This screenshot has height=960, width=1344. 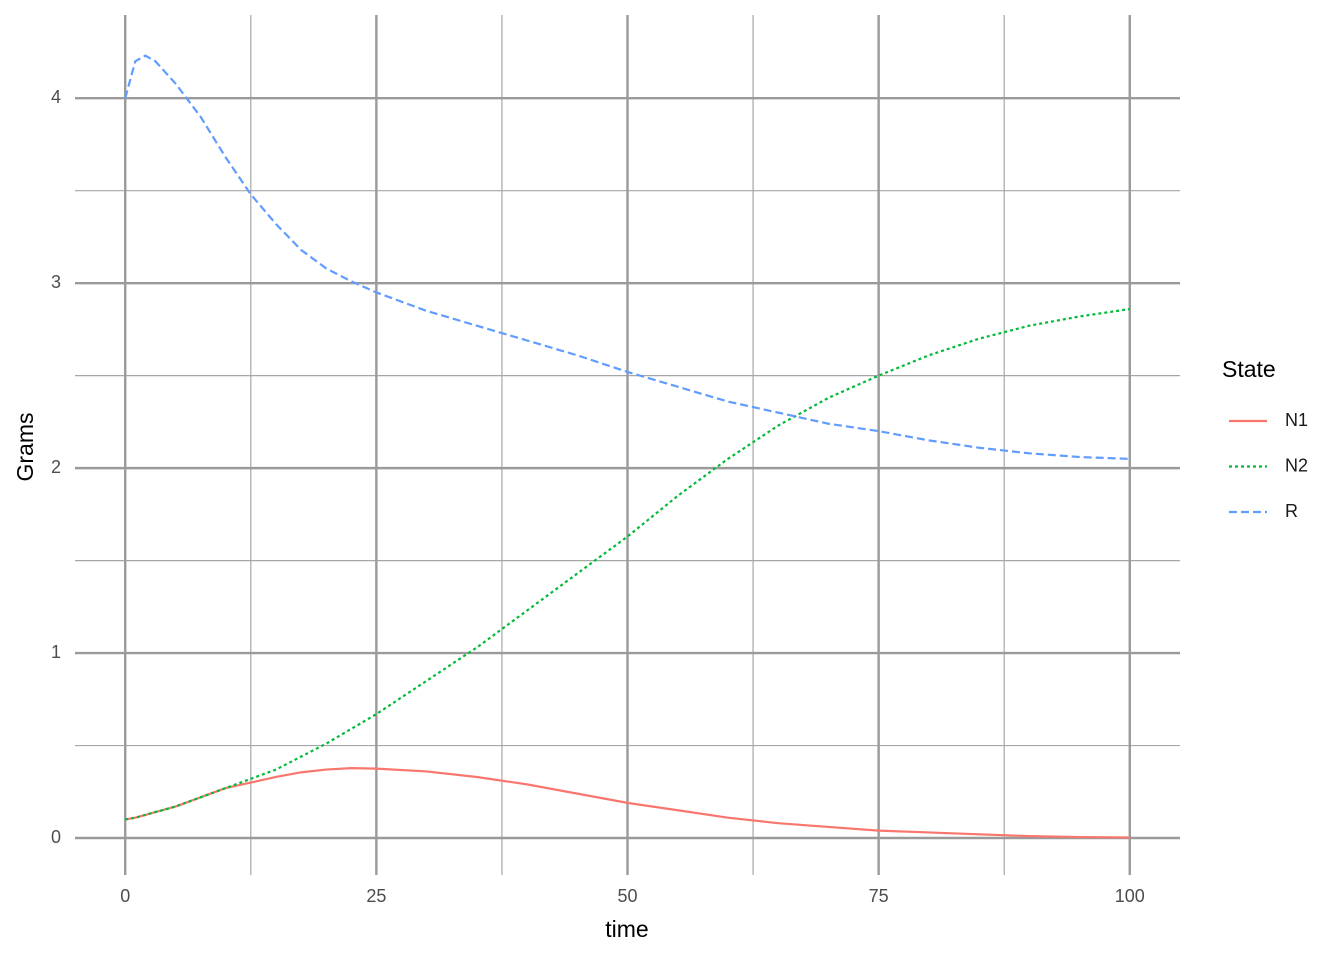 What do you see at coordinates (1296, 465) in the screenshot?
I see `legend-label: N2` at bounding box center [1296, 465].